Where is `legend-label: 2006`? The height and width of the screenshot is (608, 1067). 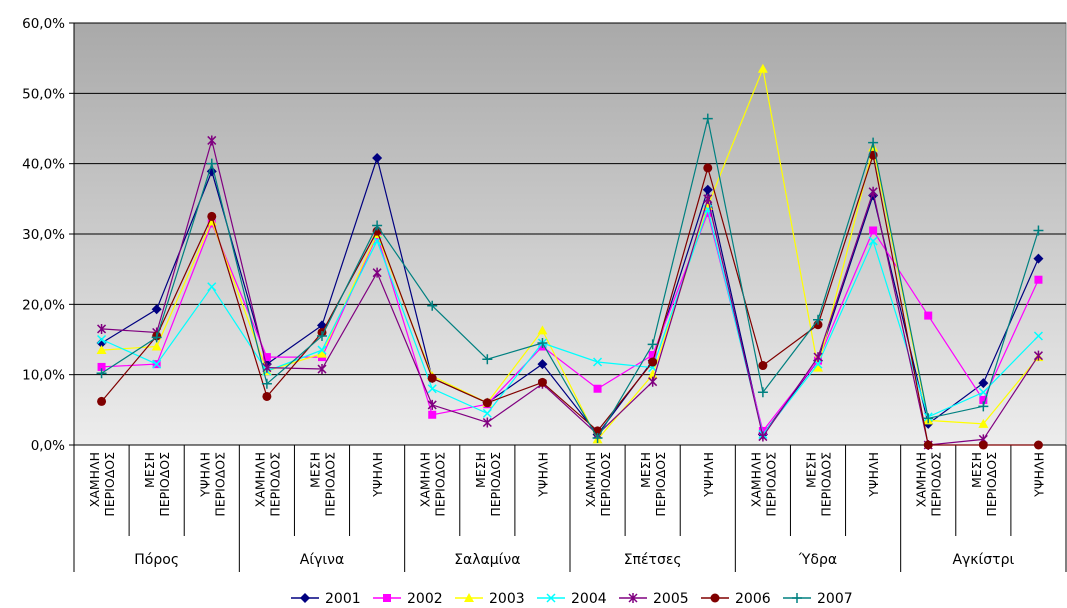
legend-label: 2006 is located at coordinates (753, 599).